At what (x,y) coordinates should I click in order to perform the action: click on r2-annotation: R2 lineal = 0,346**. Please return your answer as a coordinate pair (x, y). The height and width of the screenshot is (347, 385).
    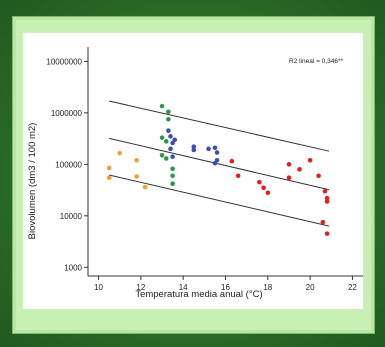
    Looking at the image, I should click on (316, 61).